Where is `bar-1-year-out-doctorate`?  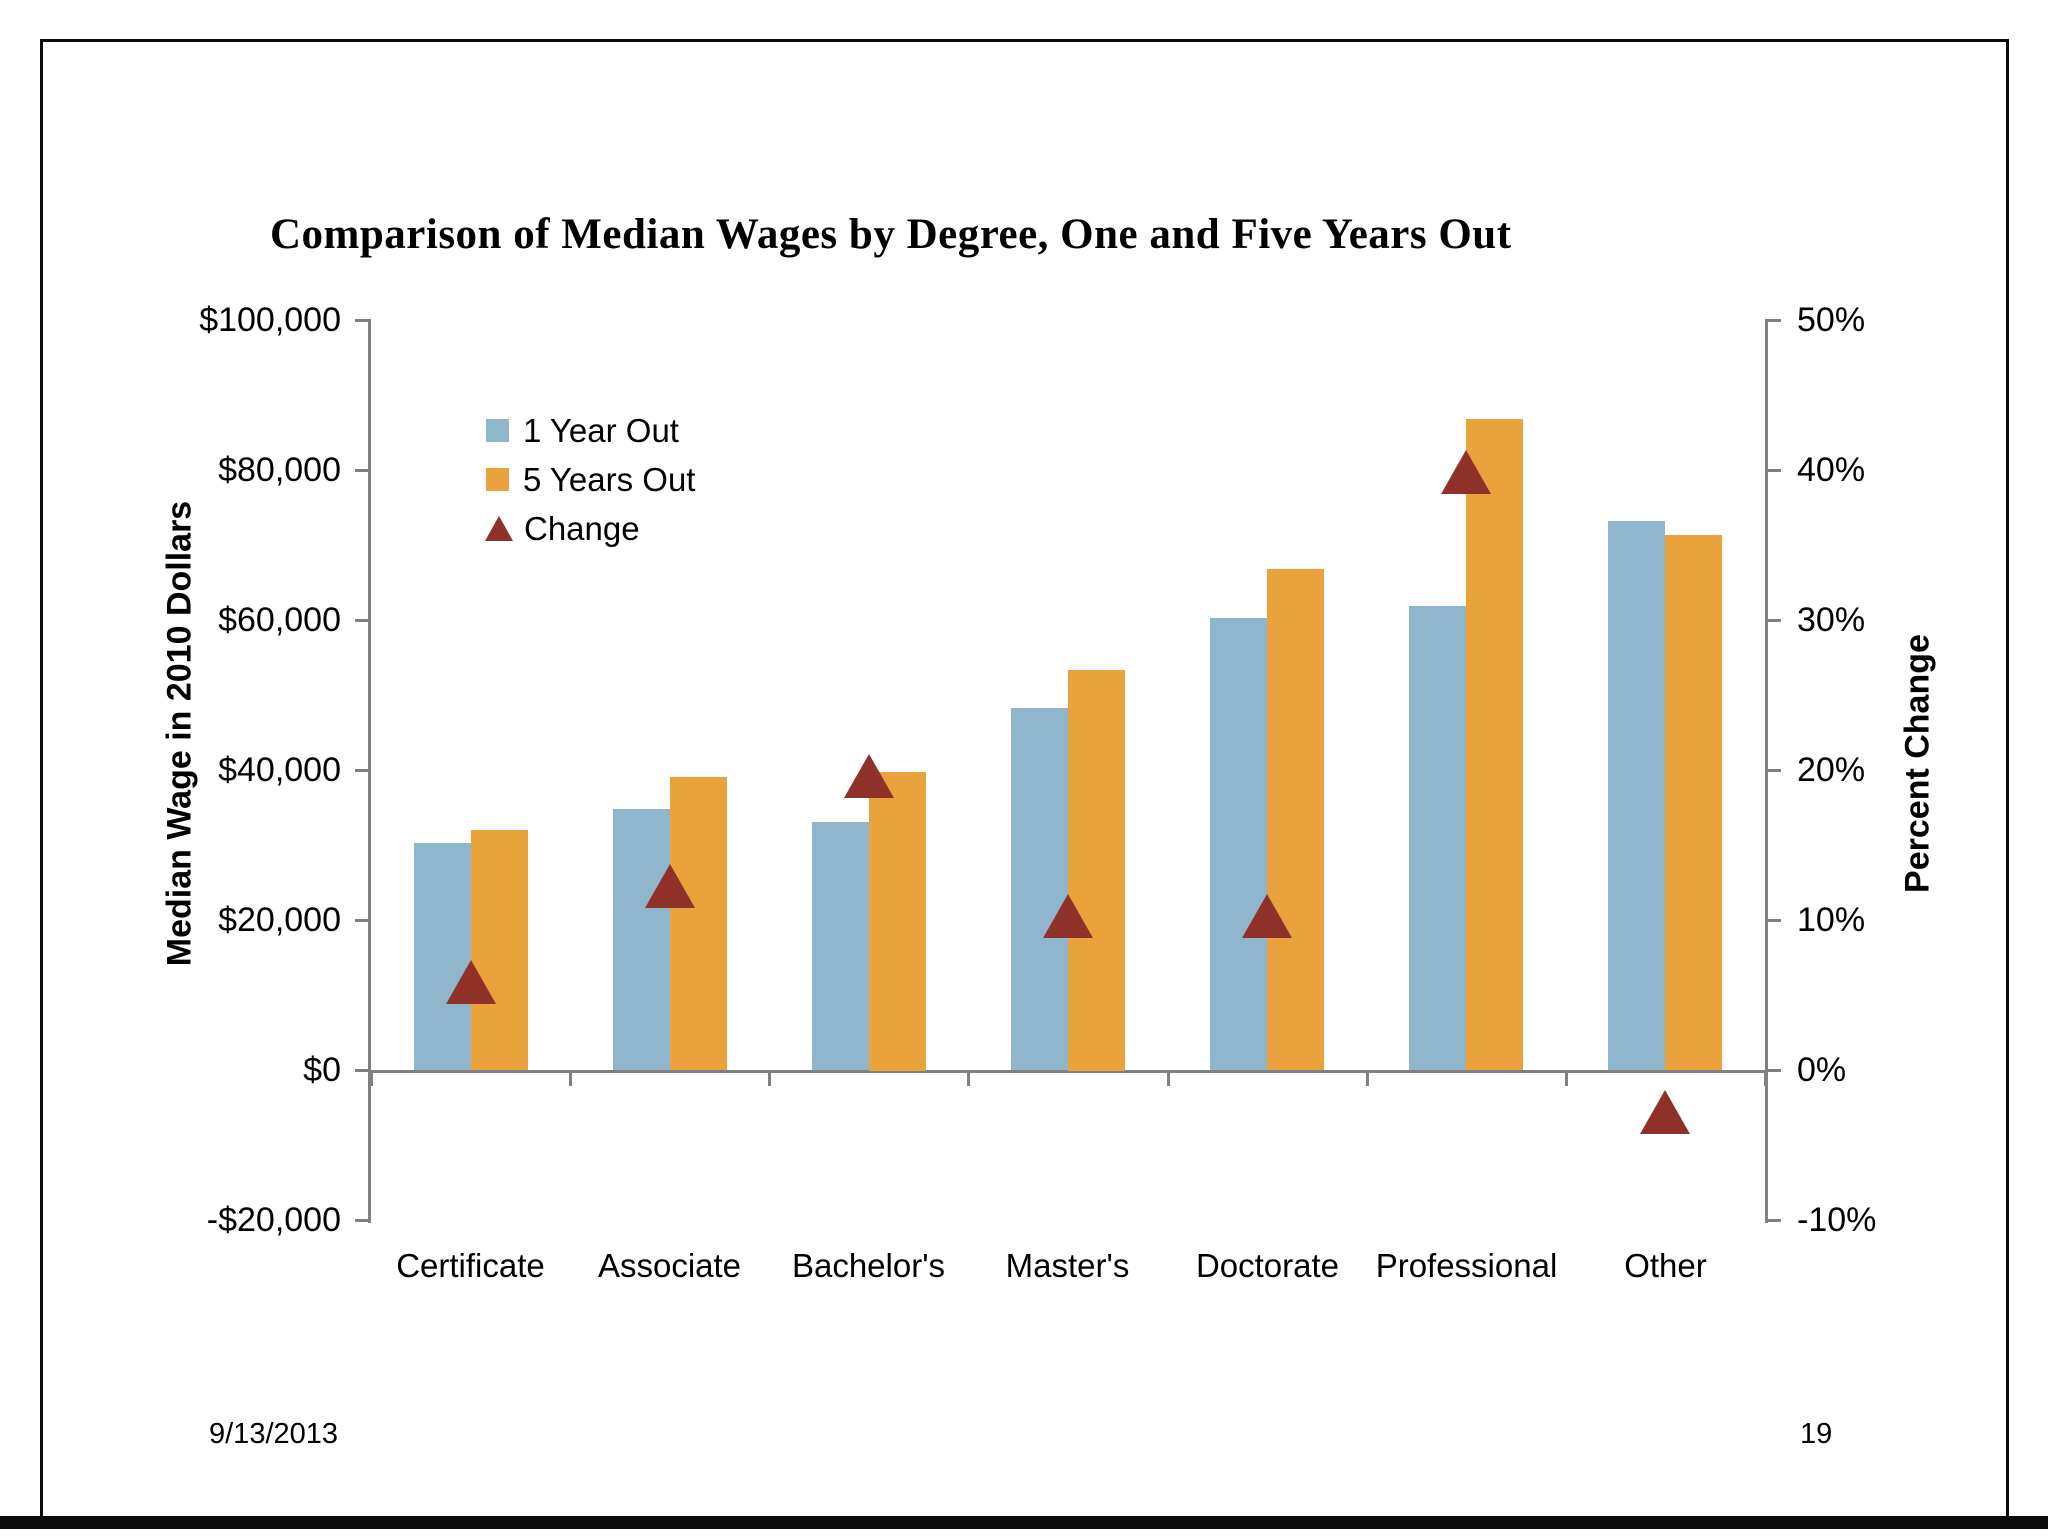 bar-1-year-out-doctorate is located at coordinates (1238, 844).